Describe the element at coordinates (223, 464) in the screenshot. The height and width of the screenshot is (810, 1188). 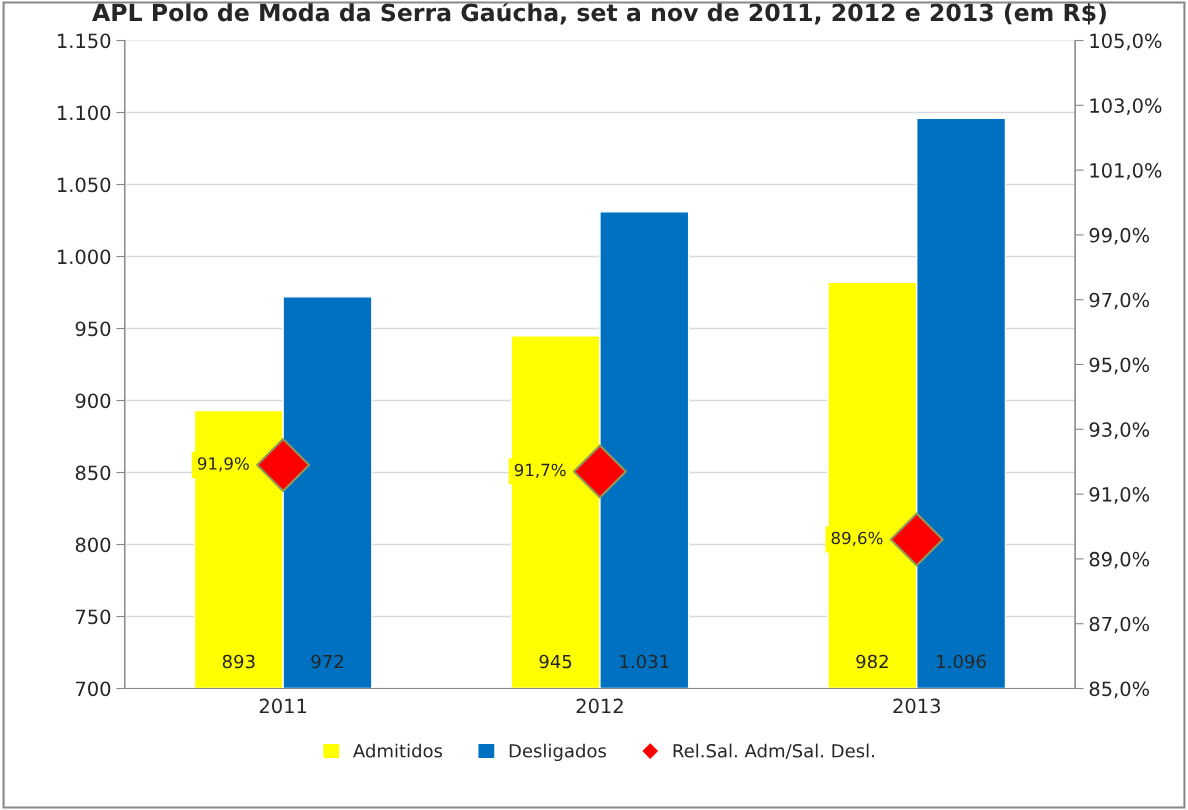
I see `data-label: 91,9%` at that location.